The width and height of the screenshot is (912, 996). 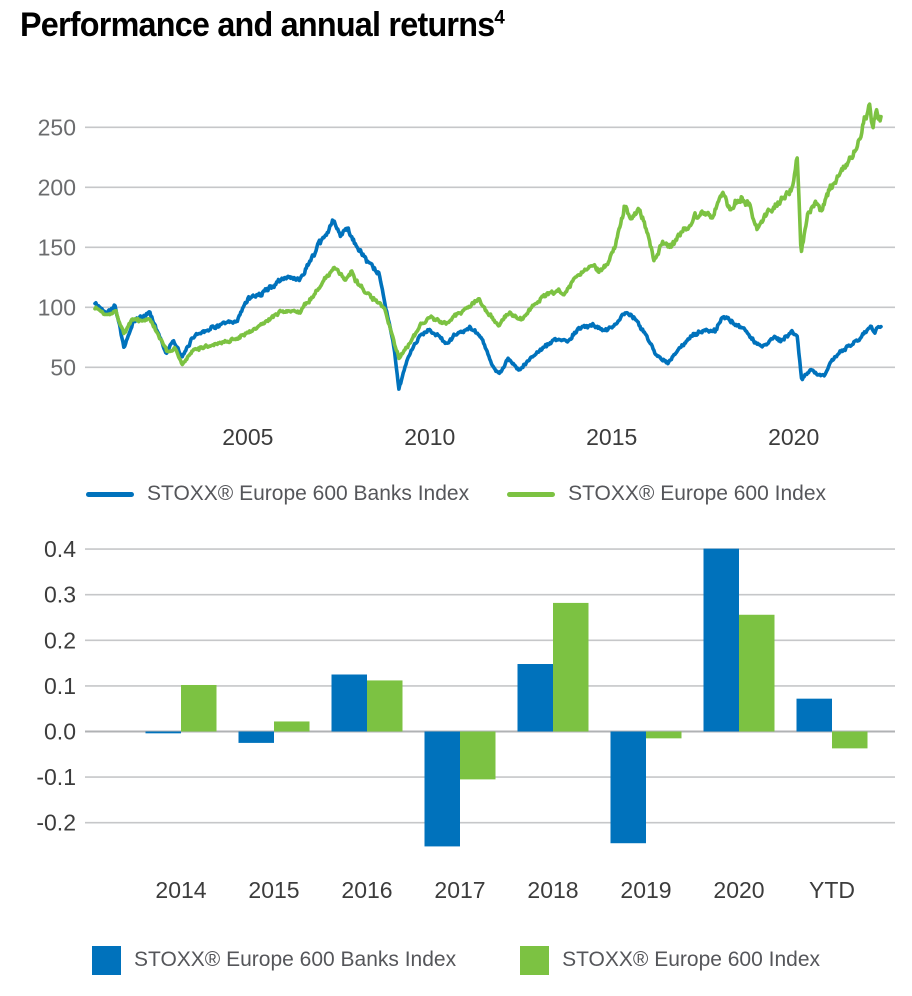 I want to click on x-category-label: 2014, so click(x=180, y=890).